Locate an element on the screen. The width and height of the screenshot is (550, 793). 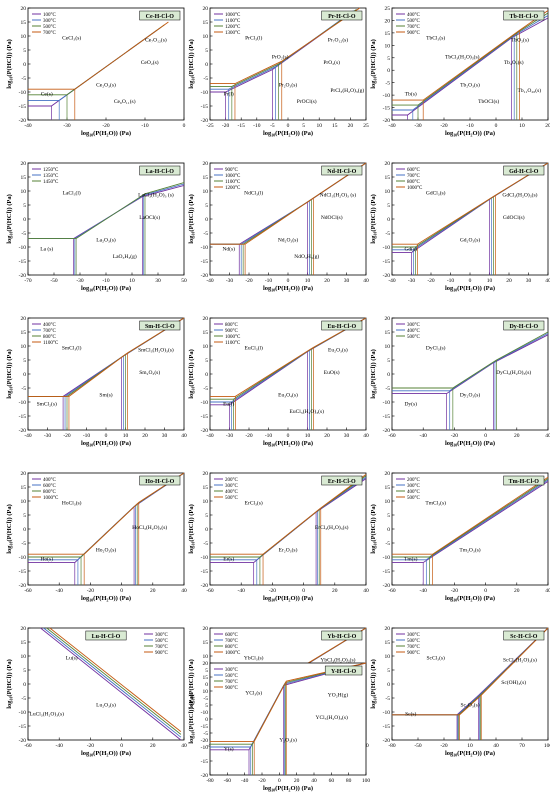
chart-title: Ho-H-Cl-O is located at coordinates (159, 482).